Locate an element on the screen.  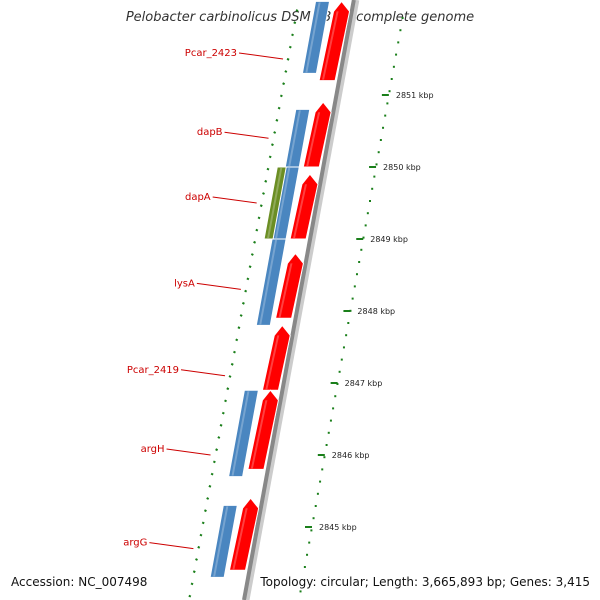
rna-feature-bar-highlight is located at coordinates (275, 203).